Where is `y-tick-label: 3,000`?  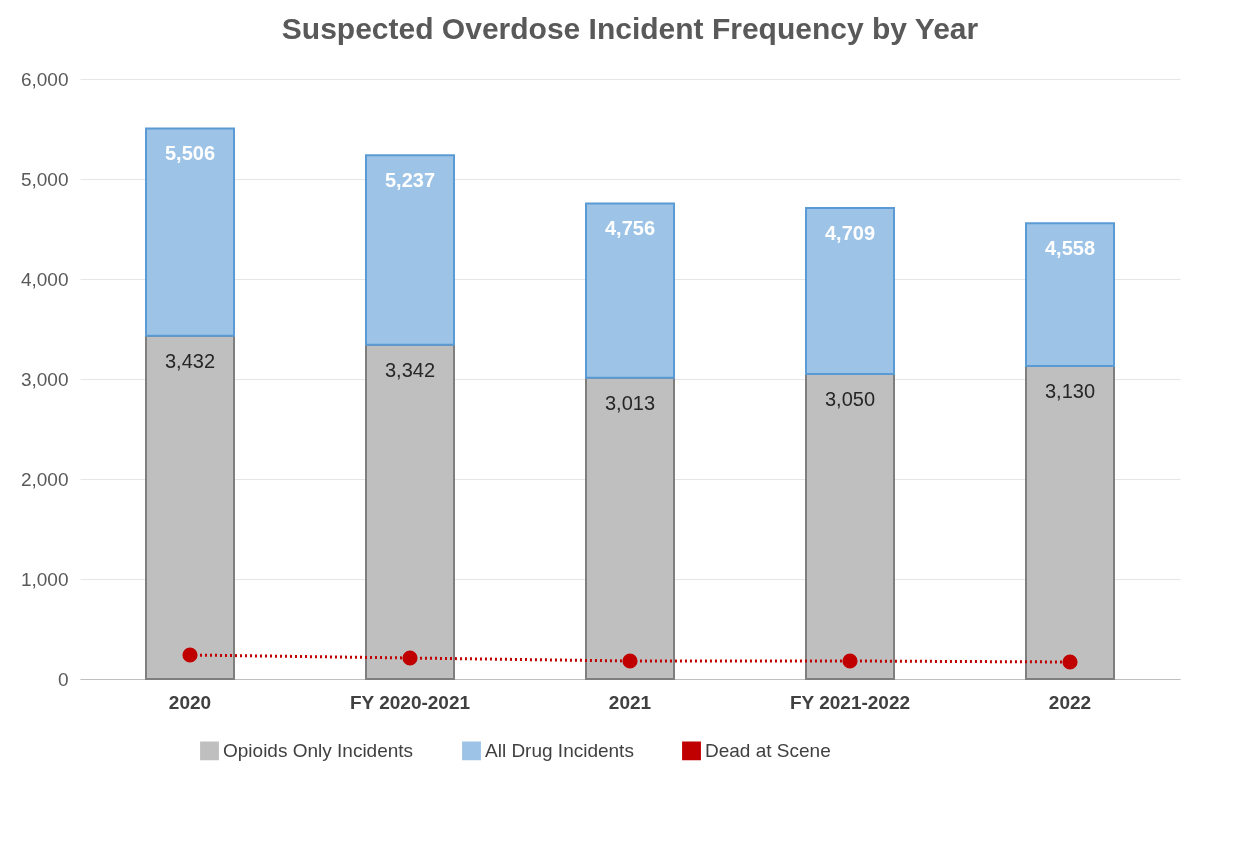
y-tick-label: 3,000 is located at coordinates (44, 379).